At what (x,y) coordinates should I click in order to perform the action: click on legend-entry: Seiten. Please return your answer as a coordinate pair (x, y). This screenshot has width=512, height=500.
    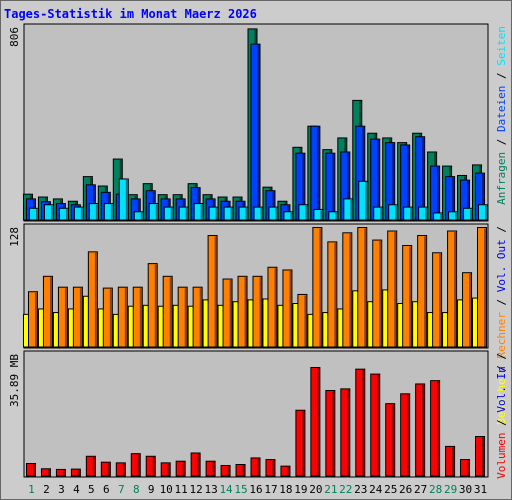
    Looking at the image, I should click on (501, 46).